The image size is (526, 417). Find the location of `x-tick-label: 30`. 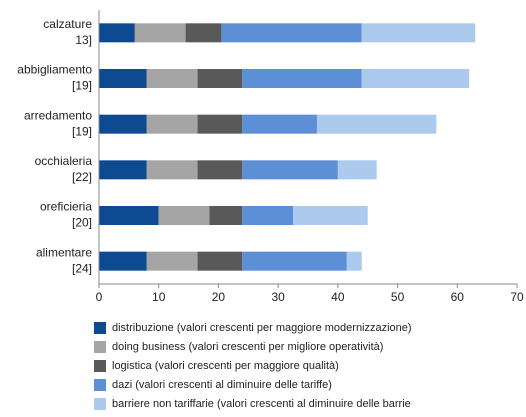

x-tick-label: 30 is located at coordinates (278, 297).